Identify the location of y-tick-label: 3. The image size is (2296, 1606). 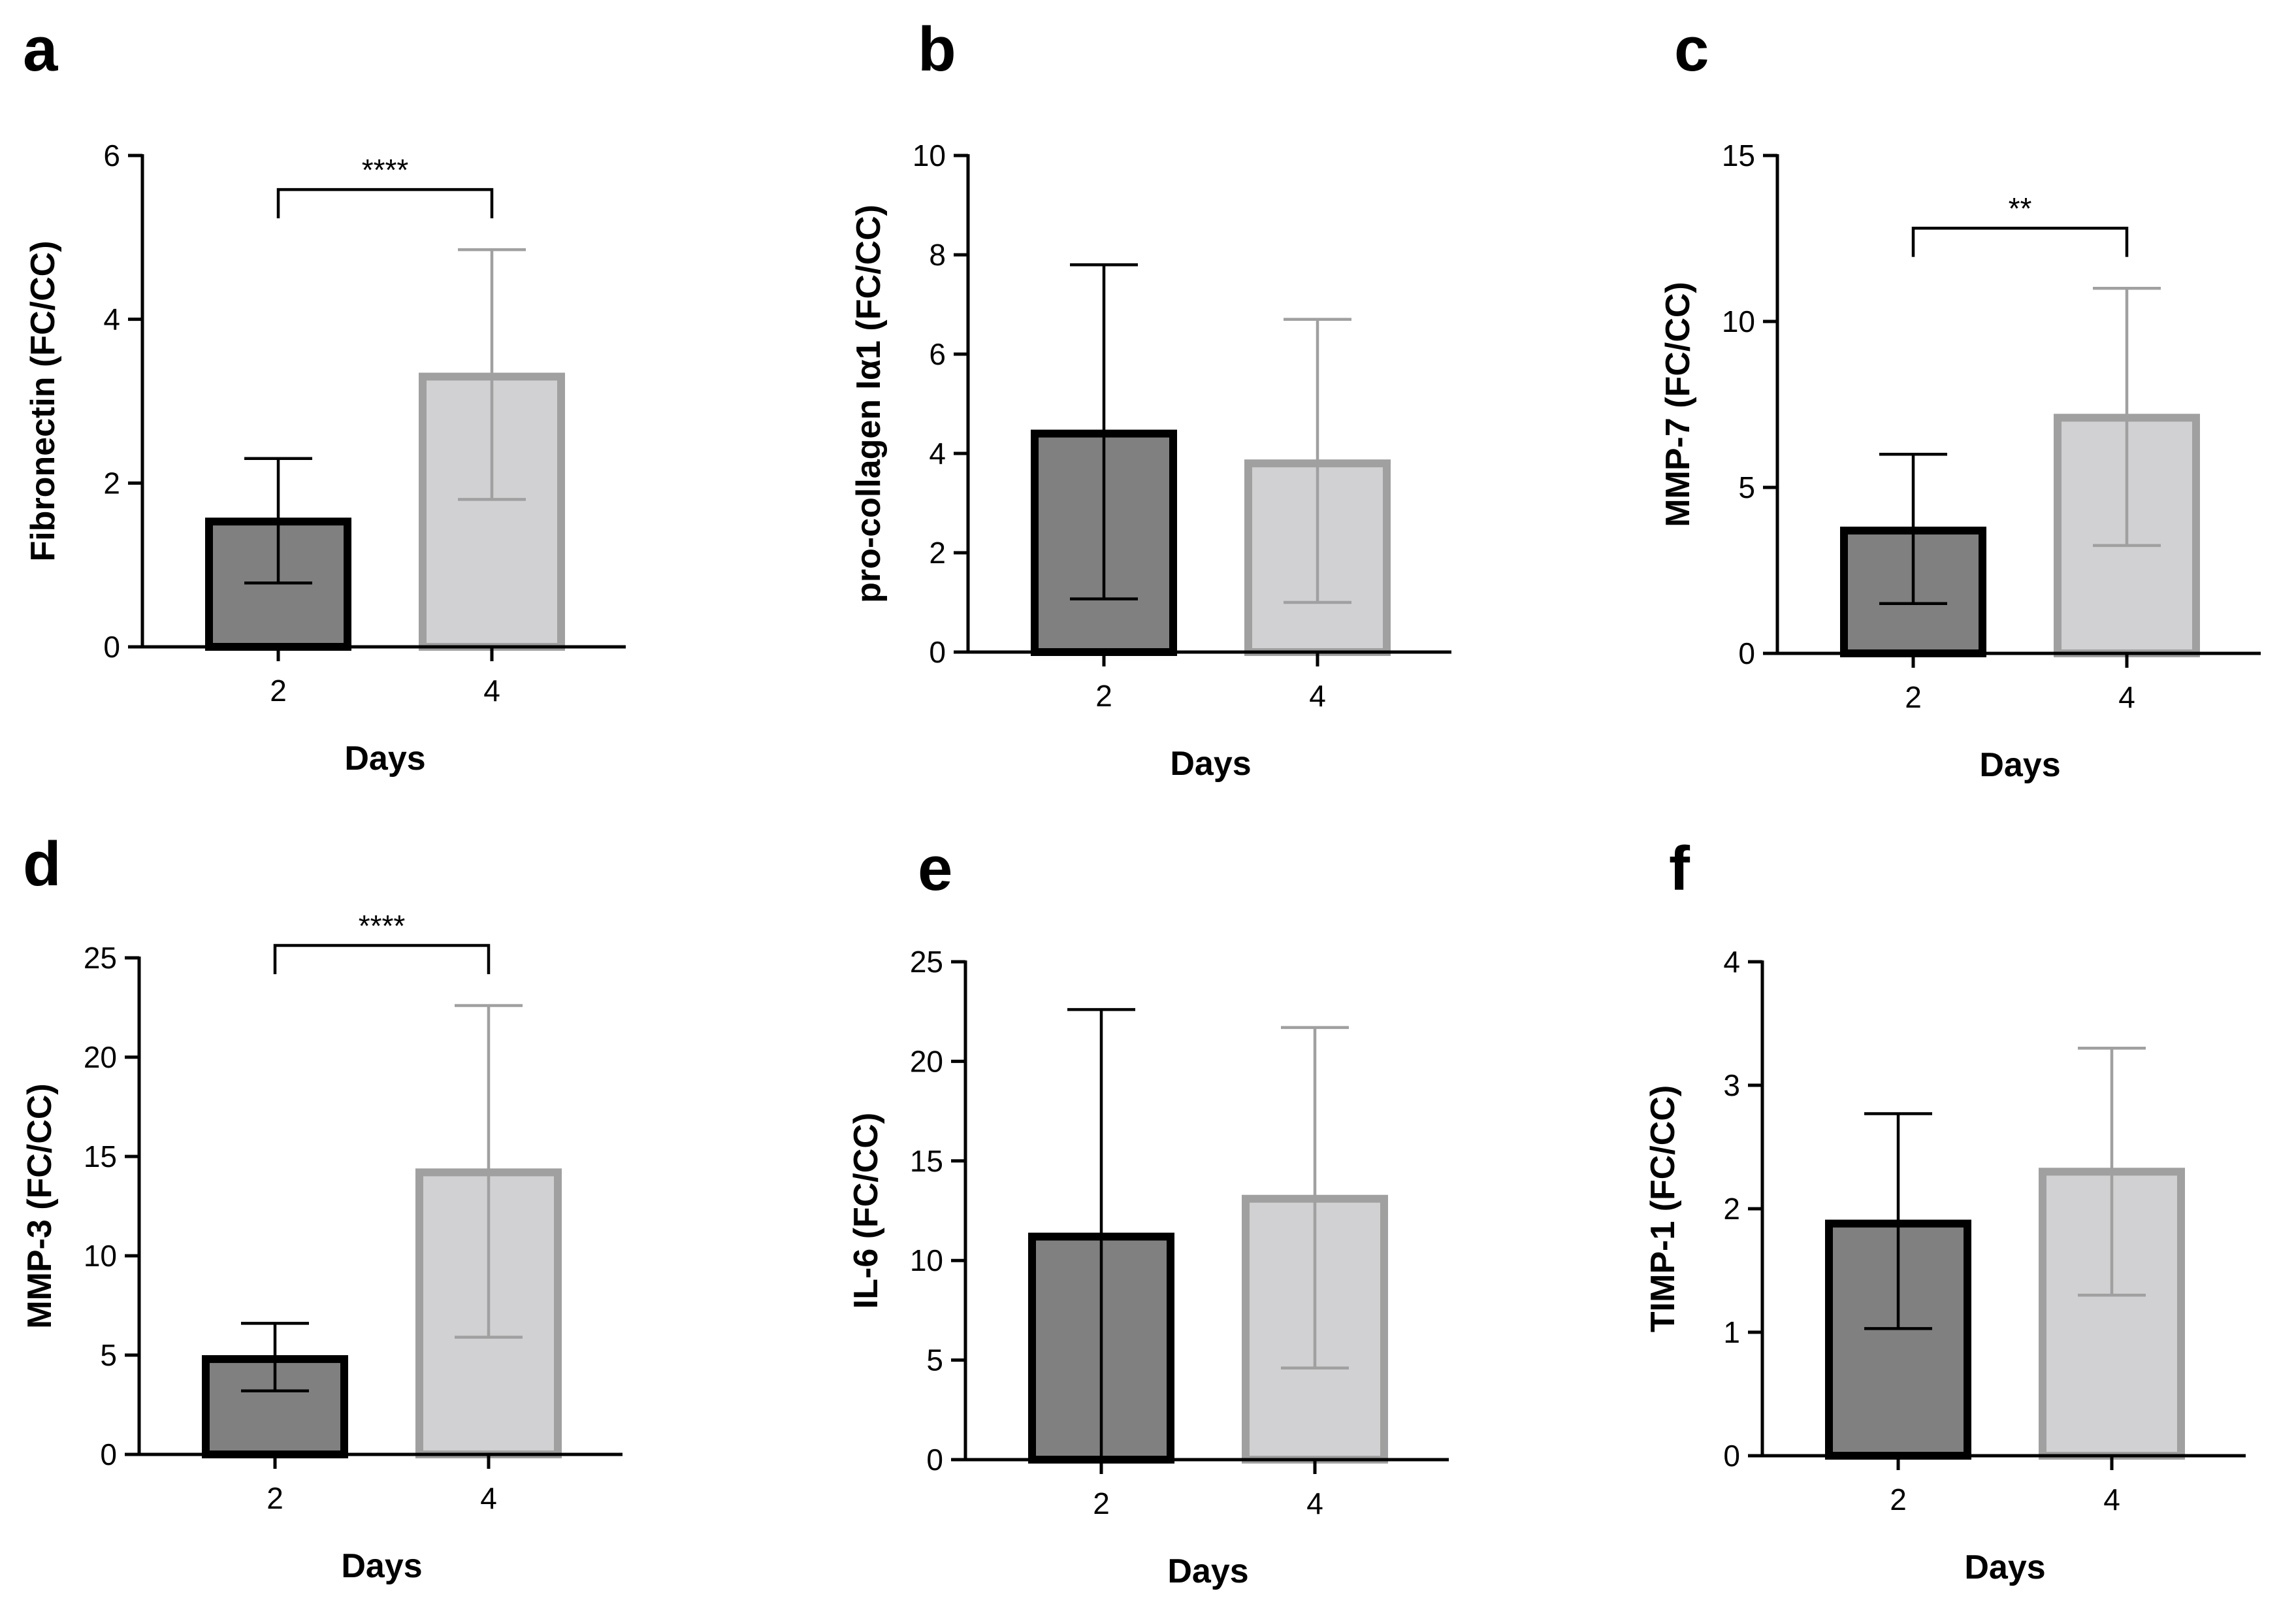
(1731, 1085).